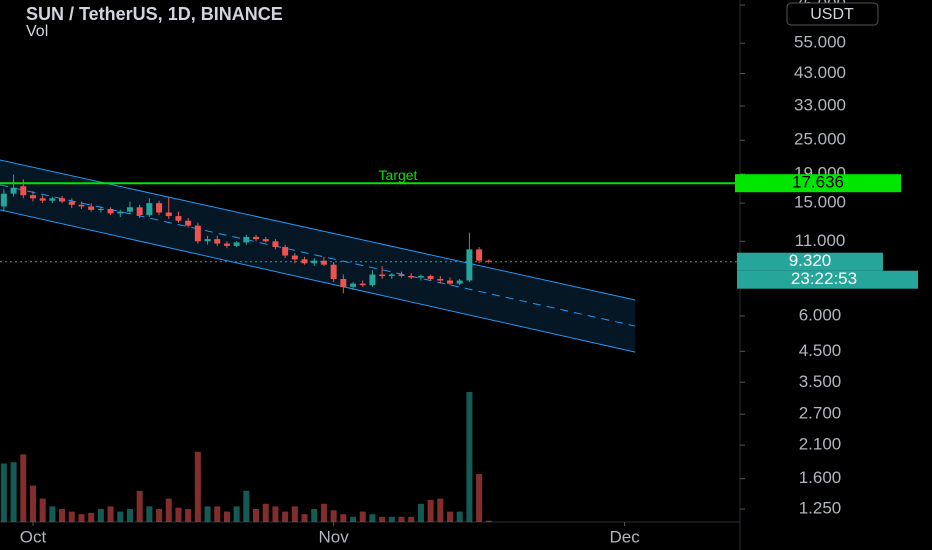 This screenshot has width=932, height=550. What do you see at coordinates (820, 413) in the screenshot?
I see `y-tick-label: 2.700` at bounding box center [820, 413].